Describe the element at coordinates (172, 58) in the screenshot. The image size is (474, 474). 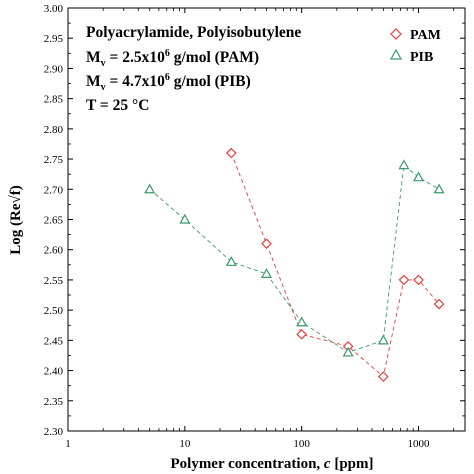
I see `annotation-line-2: Mv = 2.5x106 g/mol (PAM)` at that location.